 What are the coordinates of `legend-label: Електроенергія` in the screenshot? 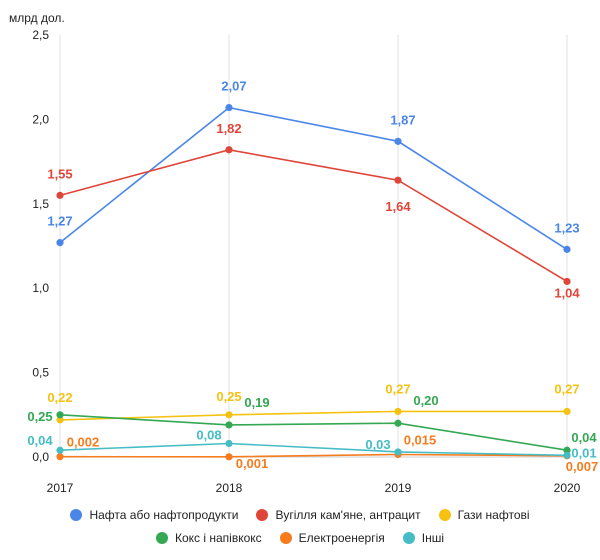 It's located at (341, 538).